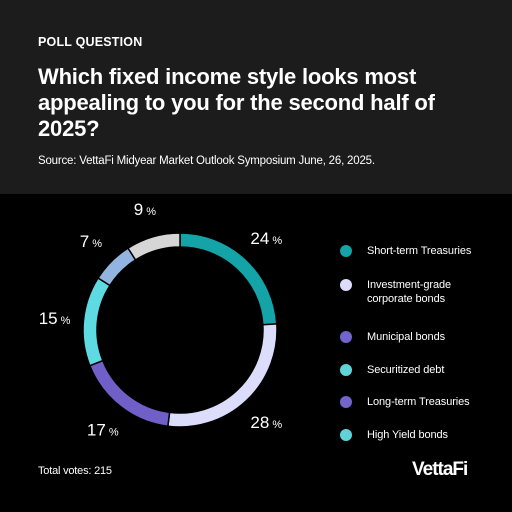 Image resolution: width=512 pixels, height=512 pixels. I want to click on legend-item: Securitized debt, so click(413, 370).